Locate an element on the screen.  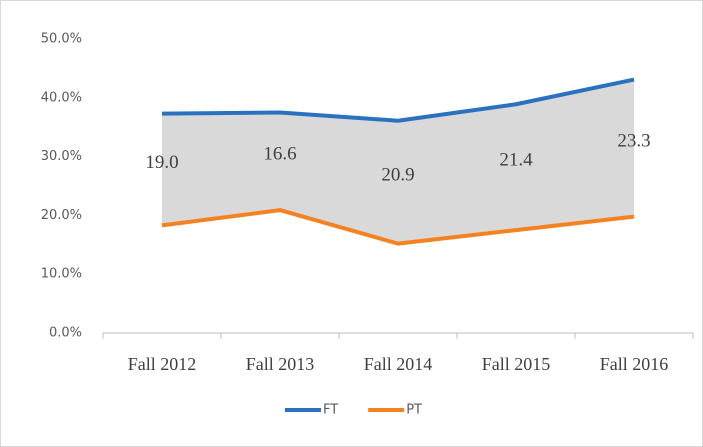
y-tick-label: 30.0% is located at coordinates (61, 156).